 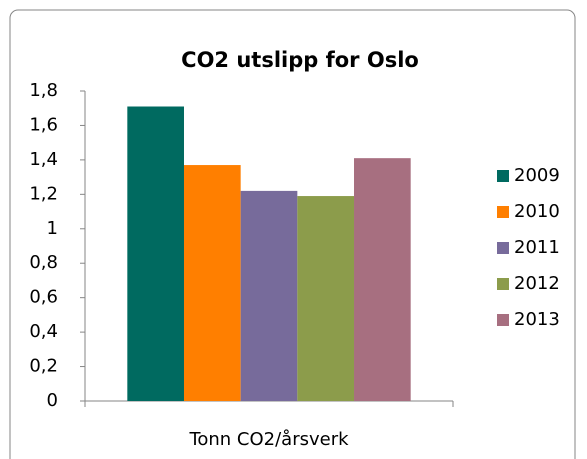 I want to click on legend-label: 2009, so click(x=537, y=175).